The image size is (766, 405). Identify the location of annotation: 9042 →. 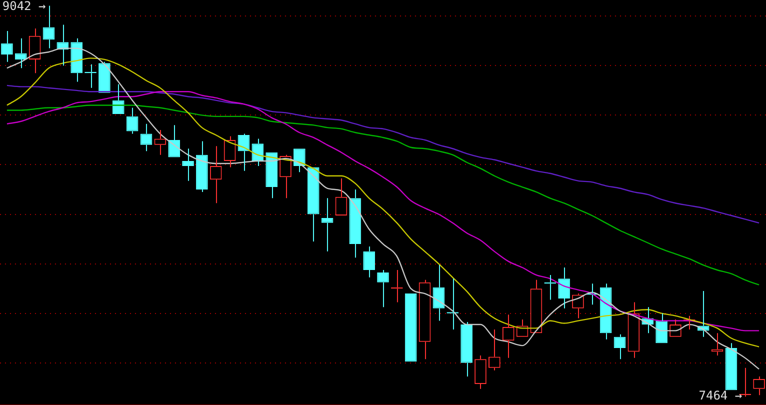
(24, 7).